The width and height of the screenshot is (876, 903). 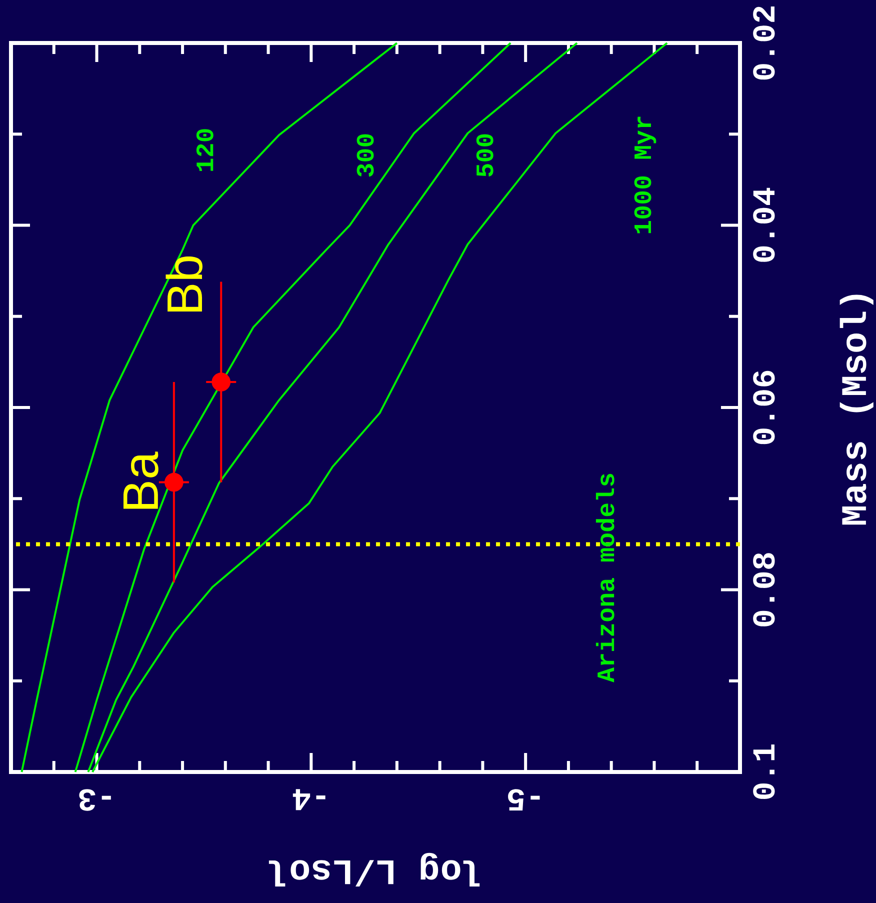 What do you see at coordinates (764, 225) in the screenshot?
I see `y-tick-label: 0.04` at bounding box center [764, 225].